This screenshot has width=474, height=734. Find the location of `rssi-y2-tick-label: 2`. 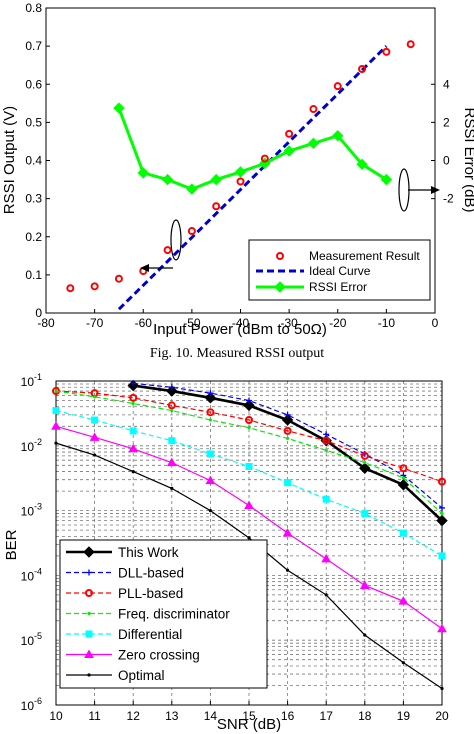

rssi-y2-tick-label: 2 is located at coordinates (446, 122).